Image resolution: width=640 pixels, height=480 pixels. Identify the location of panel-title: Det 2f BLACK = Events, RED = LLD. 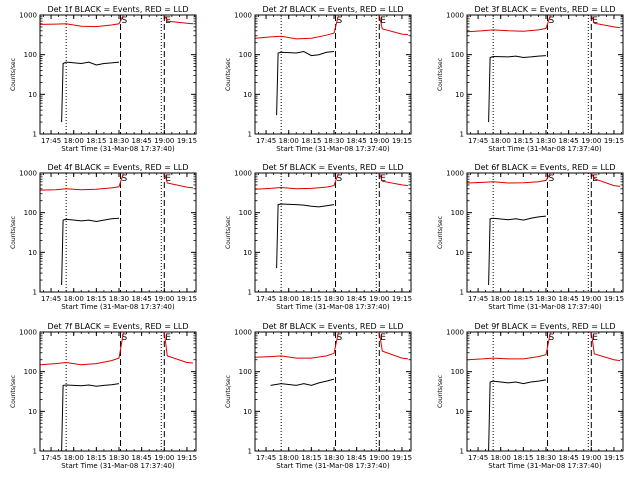
(332, 9).